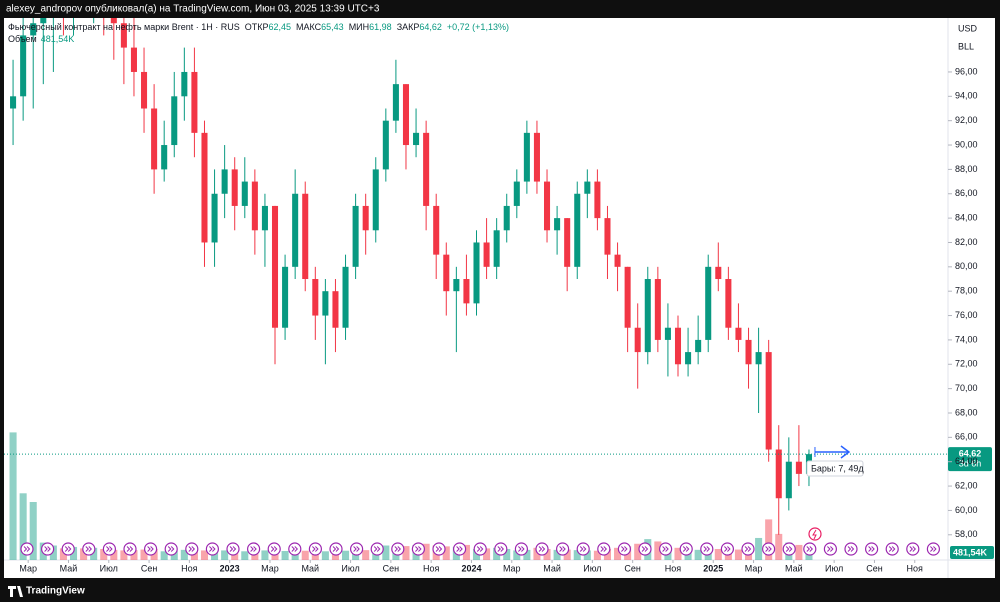 The image size is (1000, 602). I want to click on event-flash, so click(815, 534).